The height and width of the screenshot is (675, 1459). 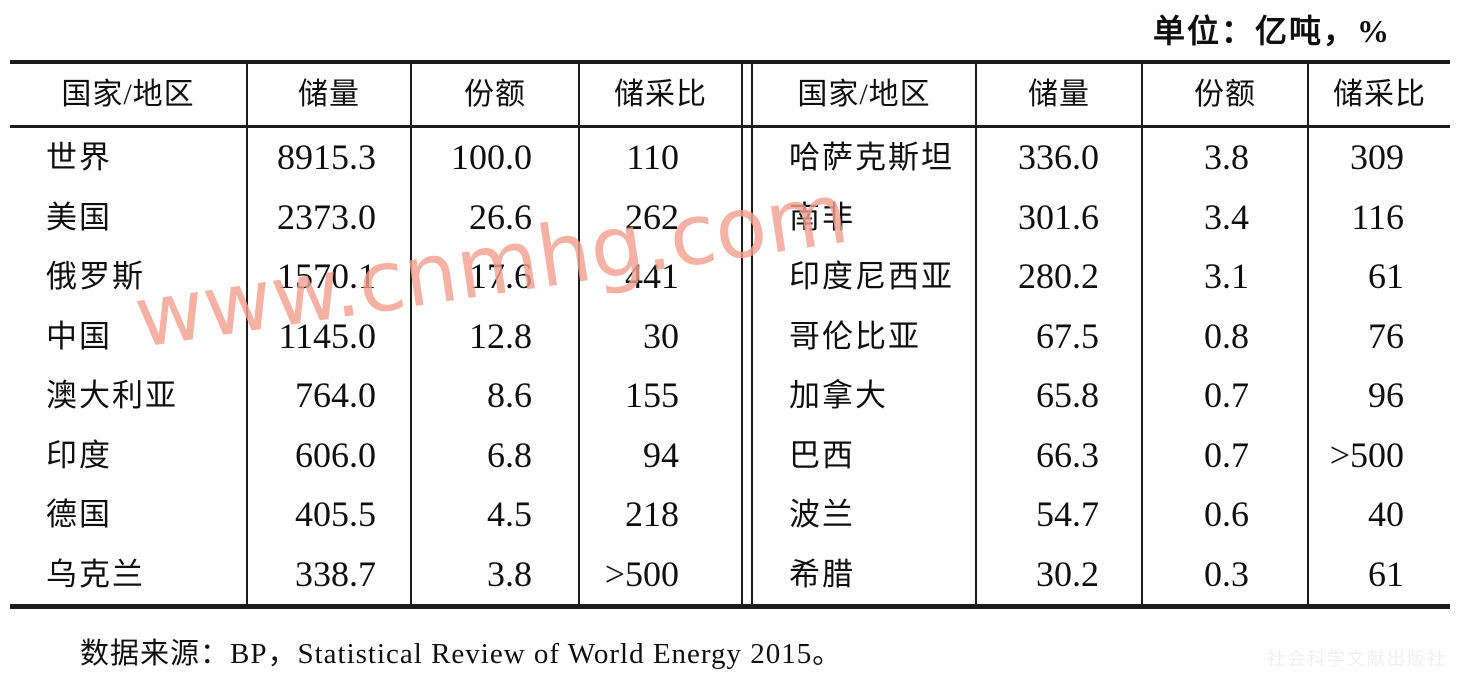 I want to click on cell-rp-left: 262, so click(x=659, y=217).